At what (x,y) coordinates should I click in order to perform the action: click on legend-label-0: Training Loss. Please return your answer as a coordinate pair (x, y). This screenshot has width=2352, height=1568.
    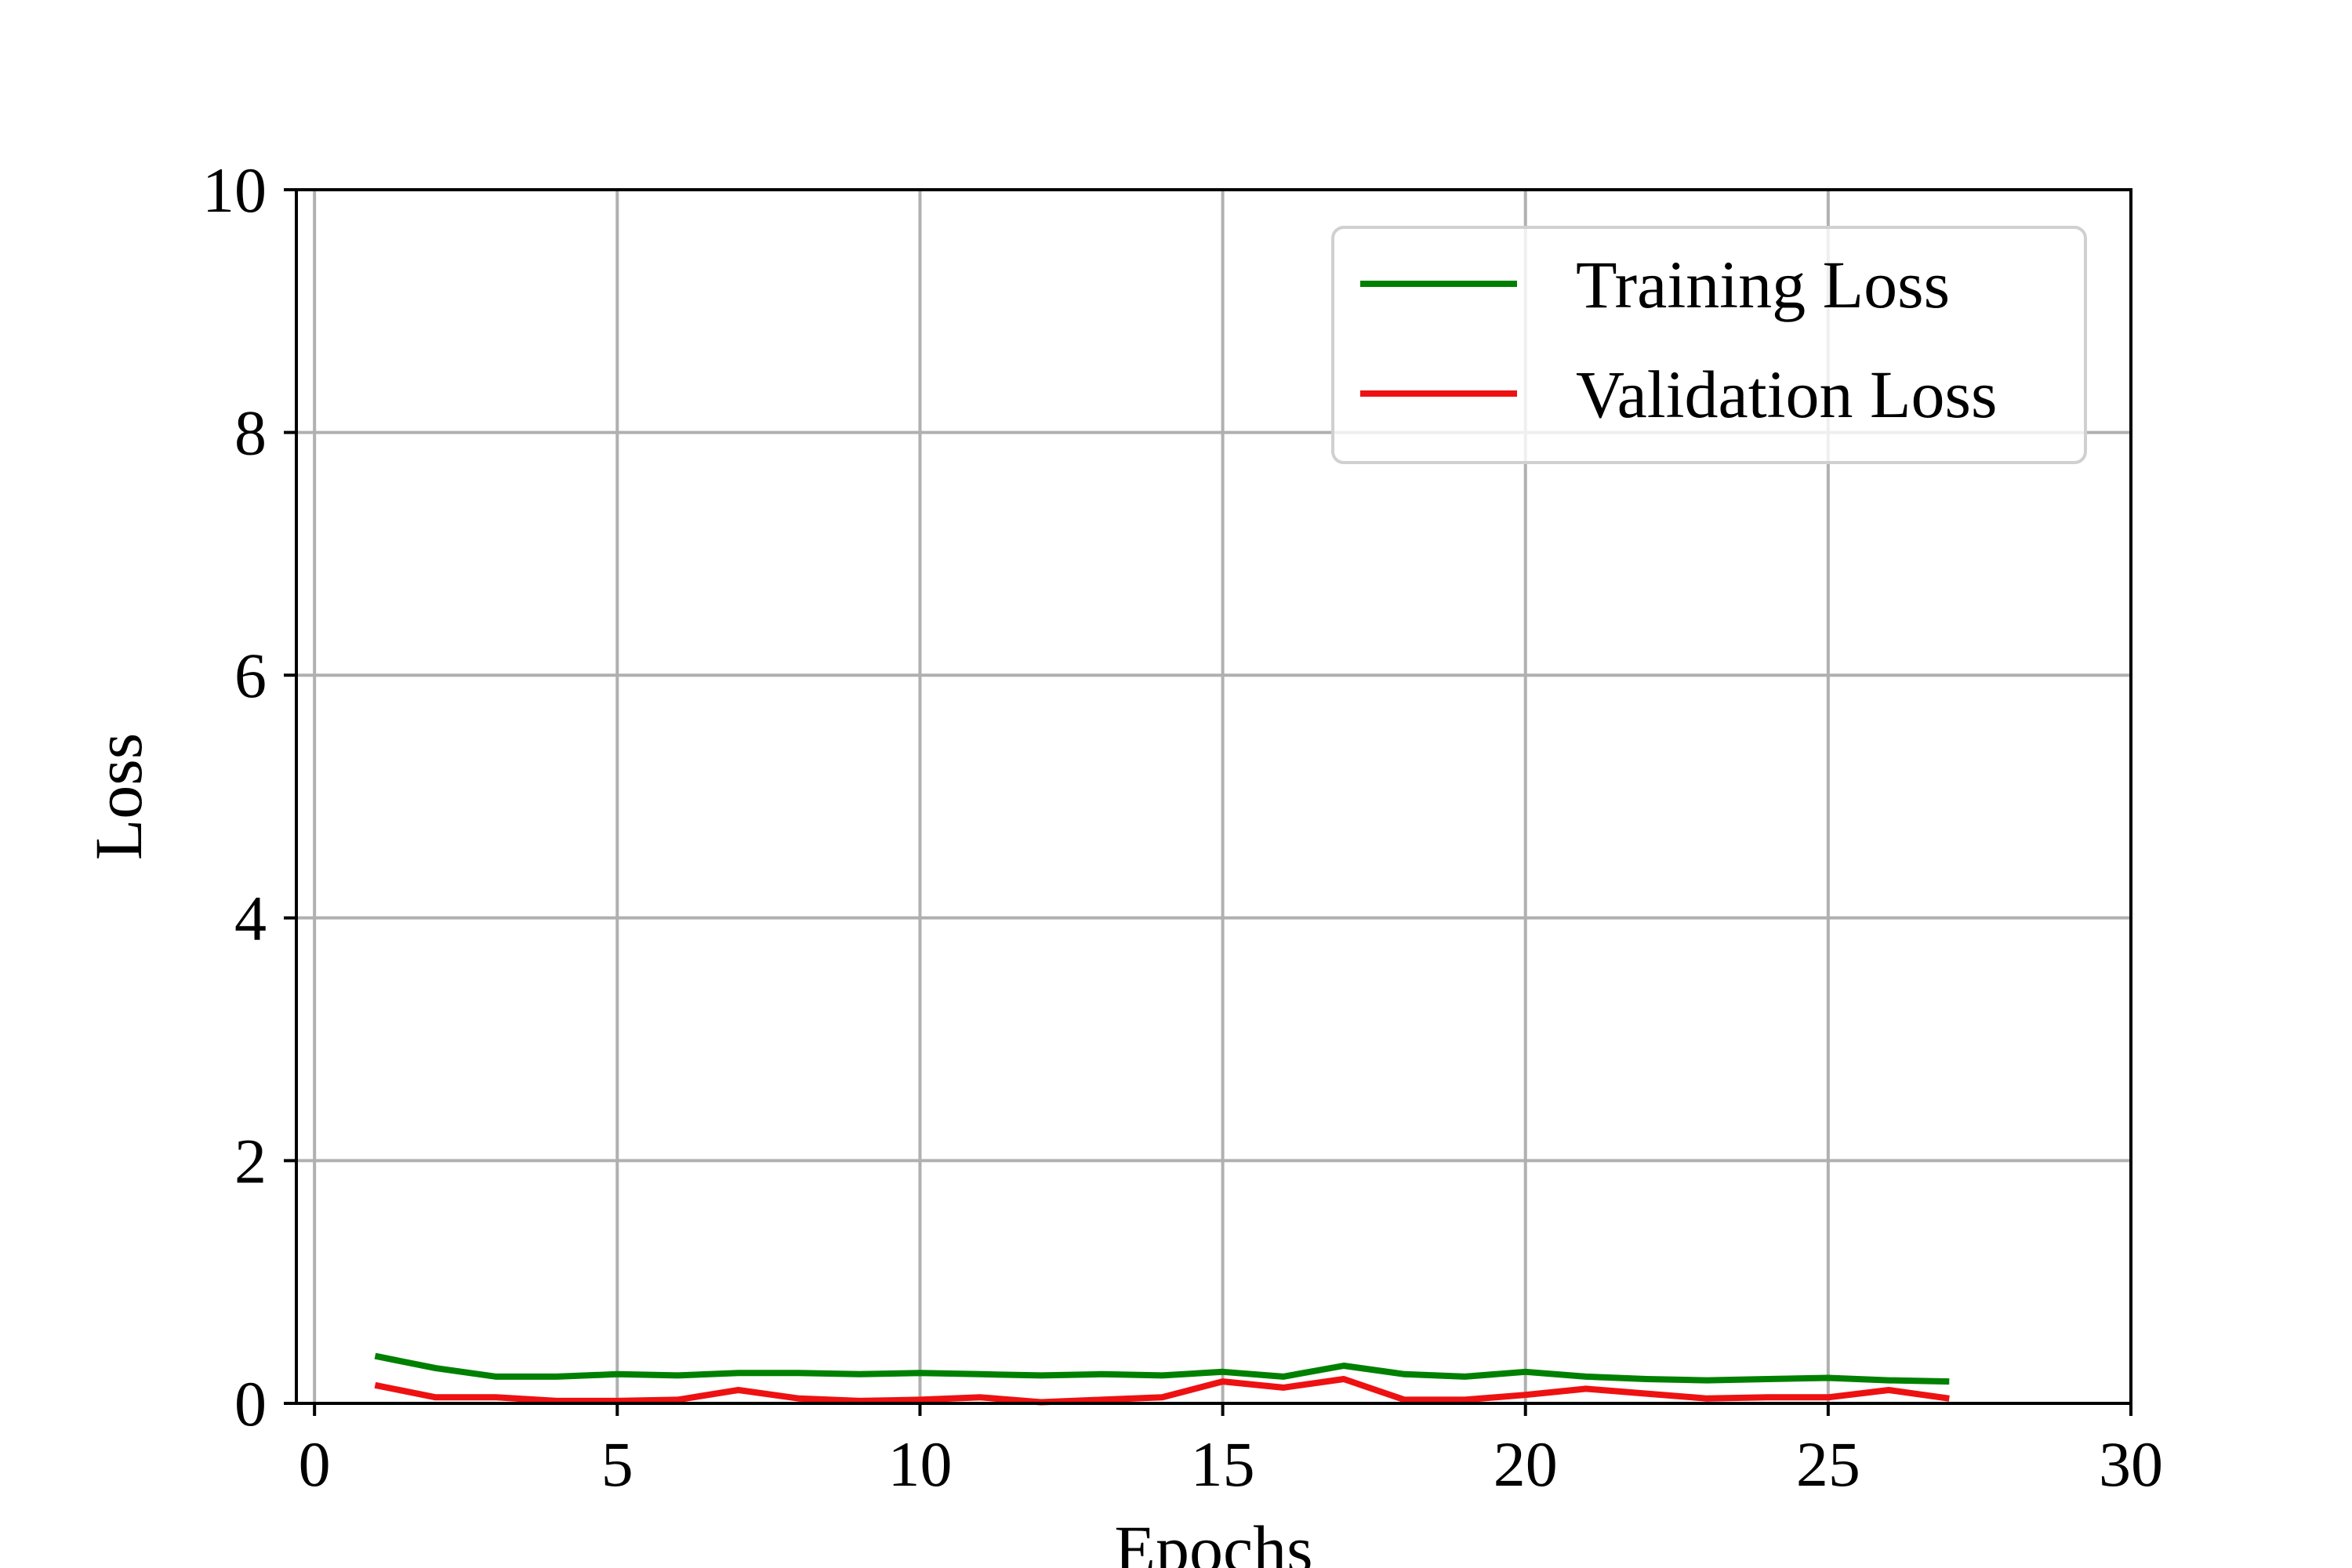
    Looking at the image, I should click on (1763, 284).